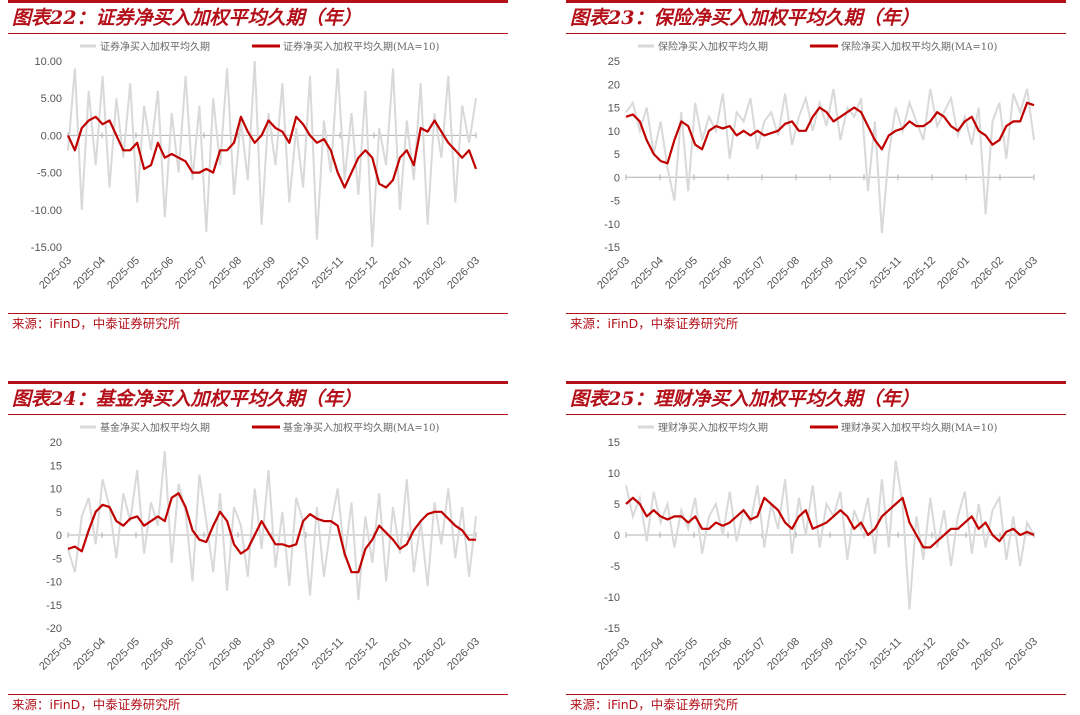 The width and height of the screenshot is (1080, 715). What do you see at coordinates (51, 99) in the screenshot?
I see `y-tick-label: 5.00` at bounding box center [51, 99].